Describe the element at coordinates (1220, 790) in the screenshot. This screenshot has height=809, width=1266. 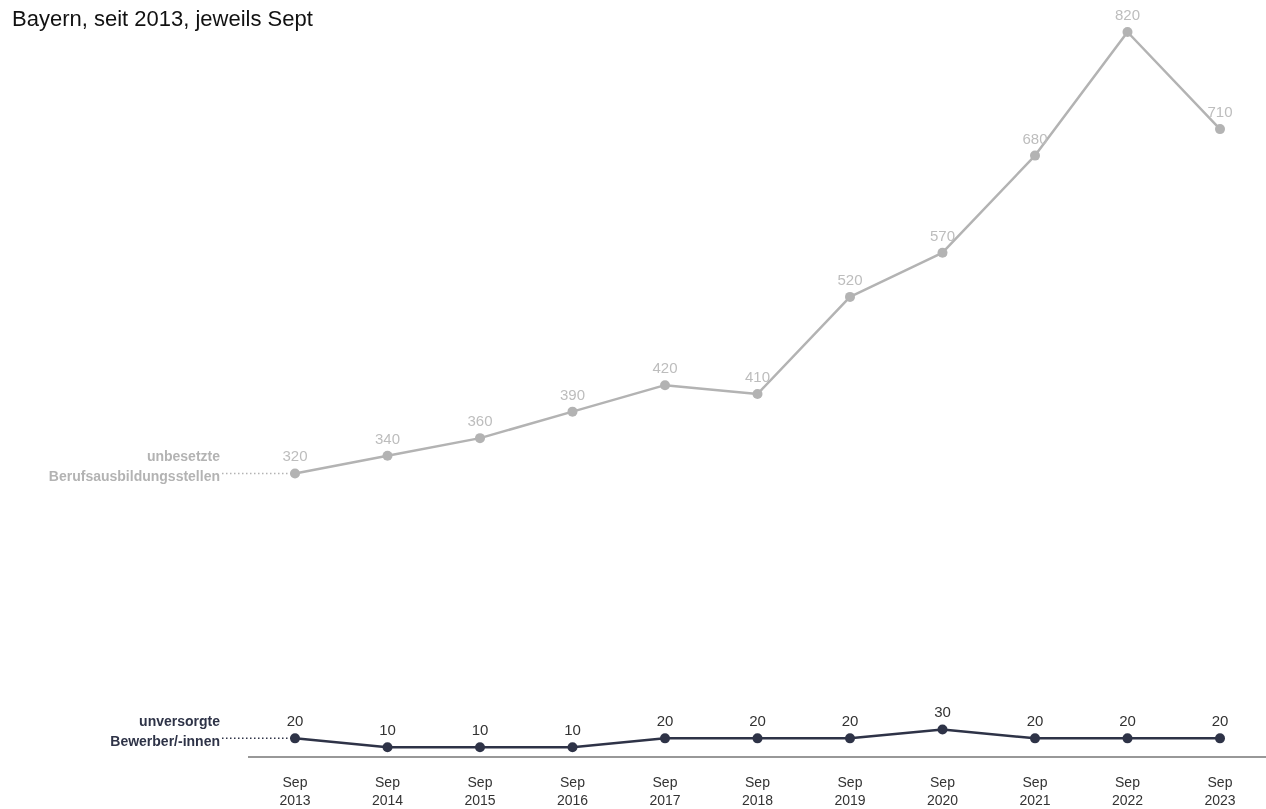
I see `x-tick-label: Sep 2023` at that location.